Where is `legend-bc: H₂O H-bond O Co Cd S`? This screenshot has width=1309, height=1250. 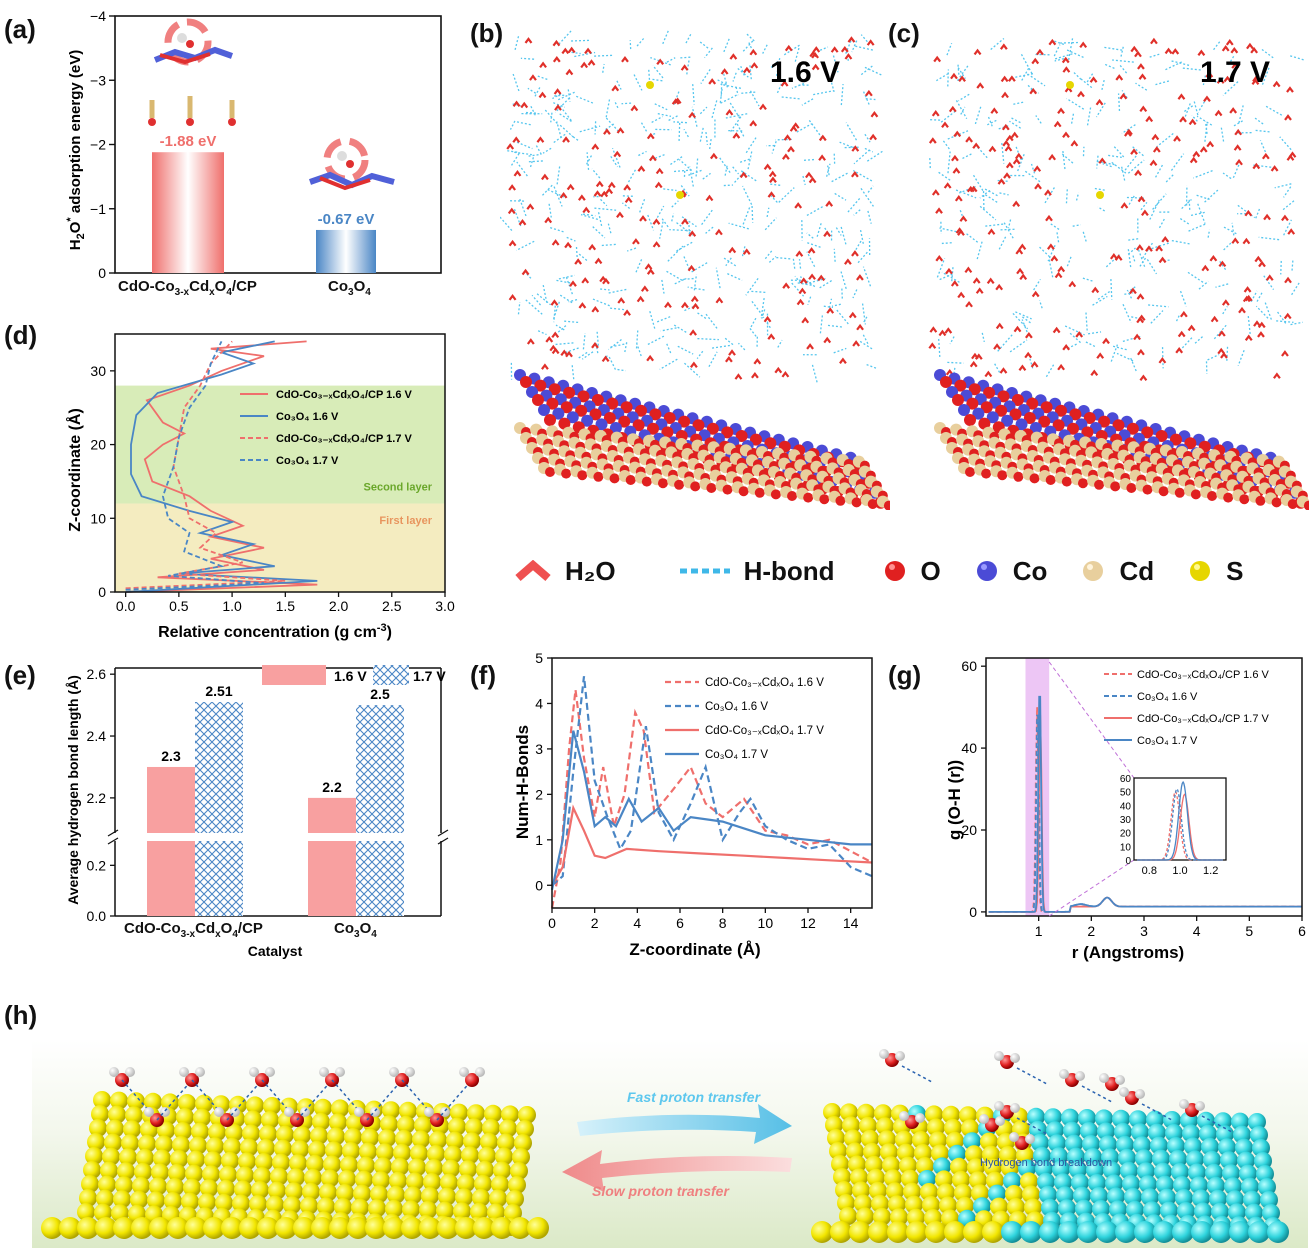
legend-bc: H₂O H-bond O Co Cd S is located at coordinates (910, 571).